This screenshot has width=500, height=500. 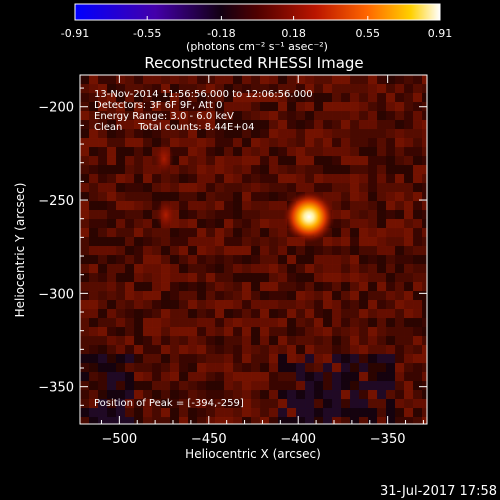 What do you see at coordinates (221, 33) in the screenshot?
I see `colorbar-tick-label: -0.18` at bounding box center [221, 33].